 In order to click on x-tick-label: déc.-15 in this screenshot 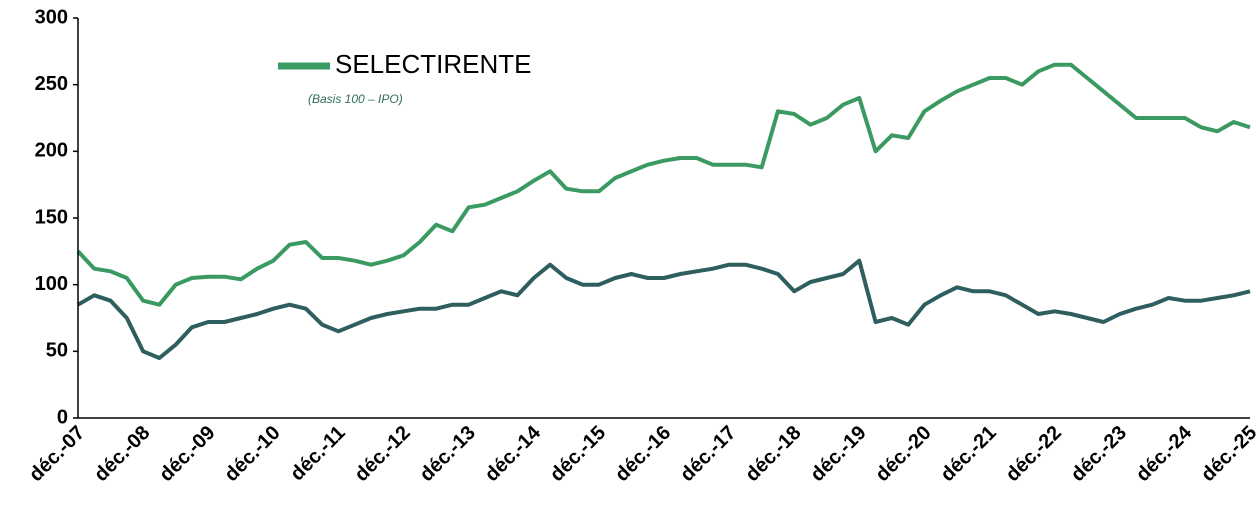, I will do `click(578, 454)`.